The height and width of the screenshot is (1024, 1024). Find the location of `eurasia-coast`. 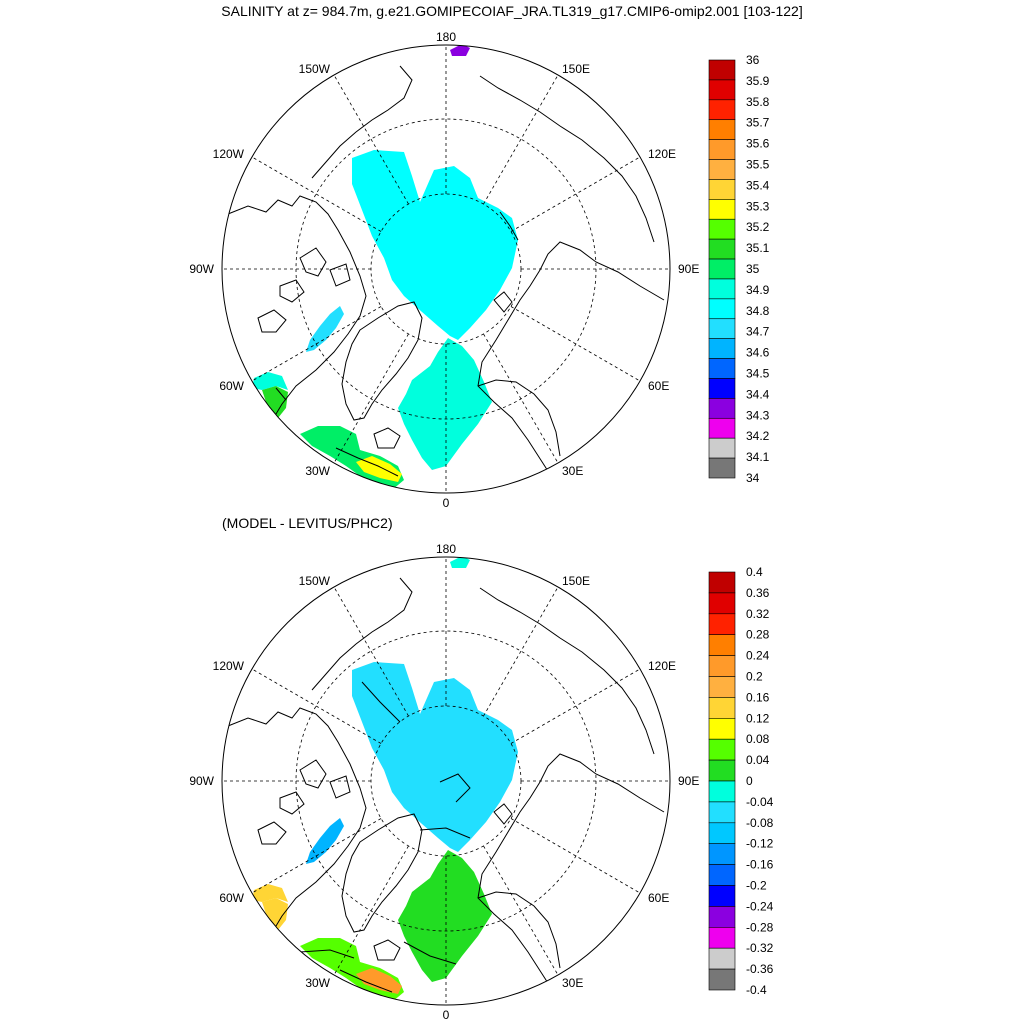

eurasia-coast is located at coordinates (571, 365).